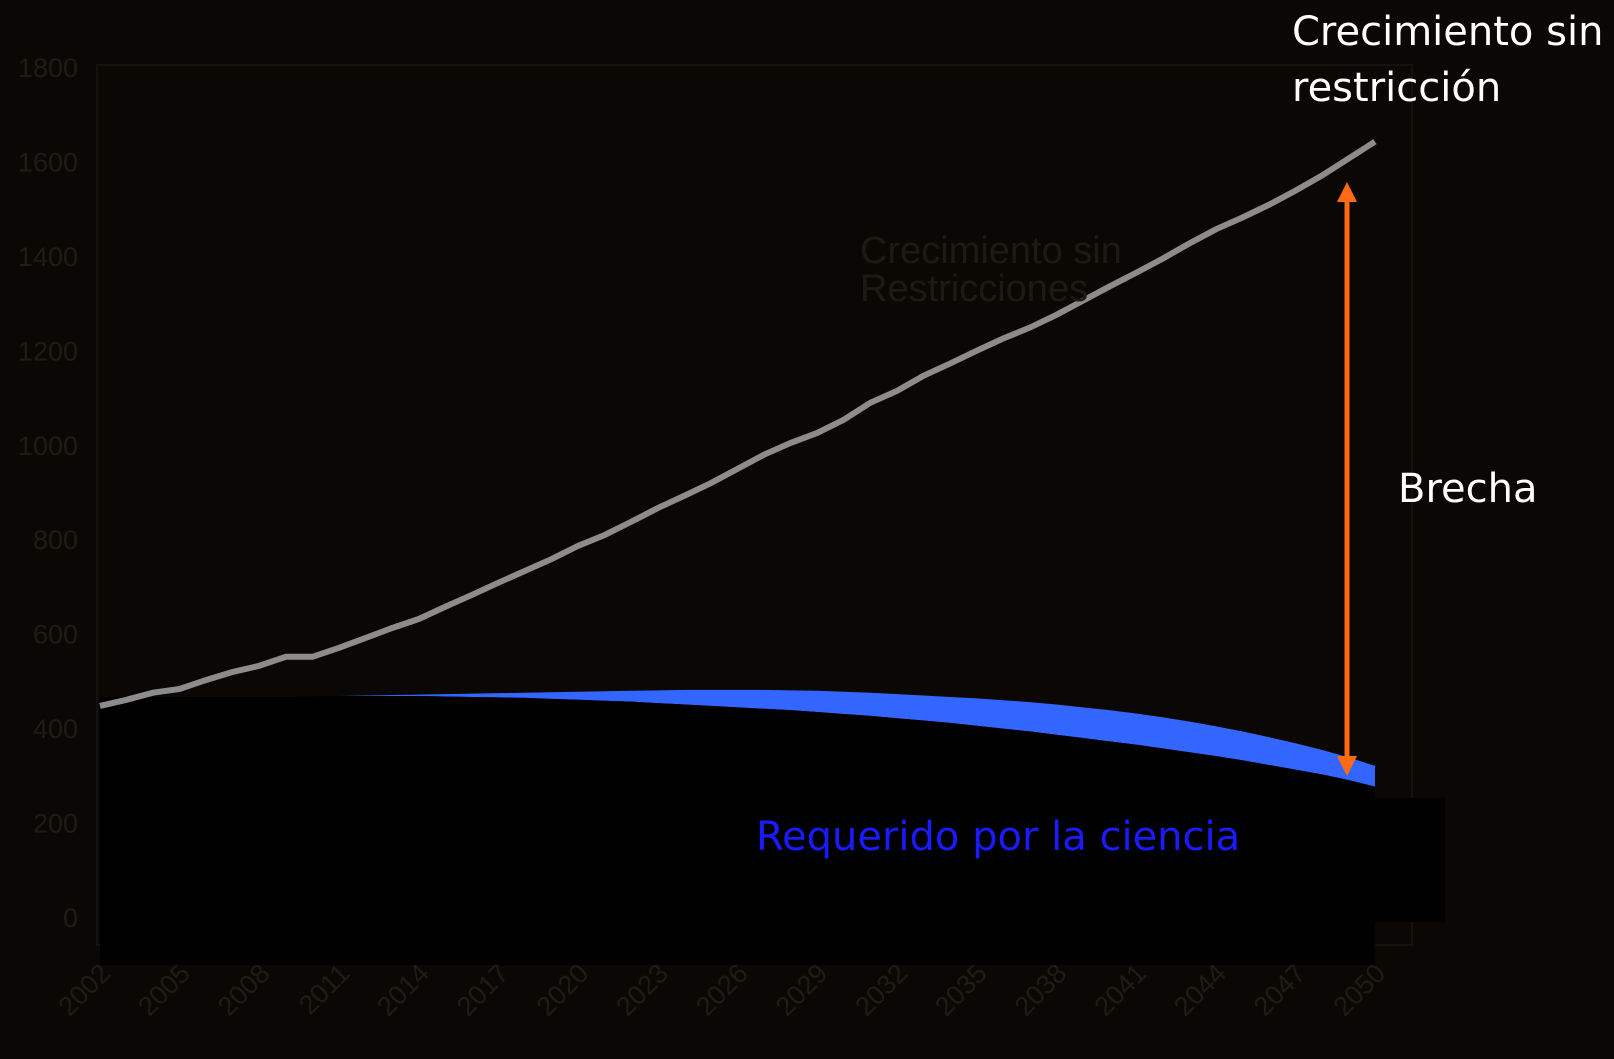 This screenshot has height=1059, width=1614. Describe the element at coordinates (737, 738) in the screenshot. I see `band-area` at that location.